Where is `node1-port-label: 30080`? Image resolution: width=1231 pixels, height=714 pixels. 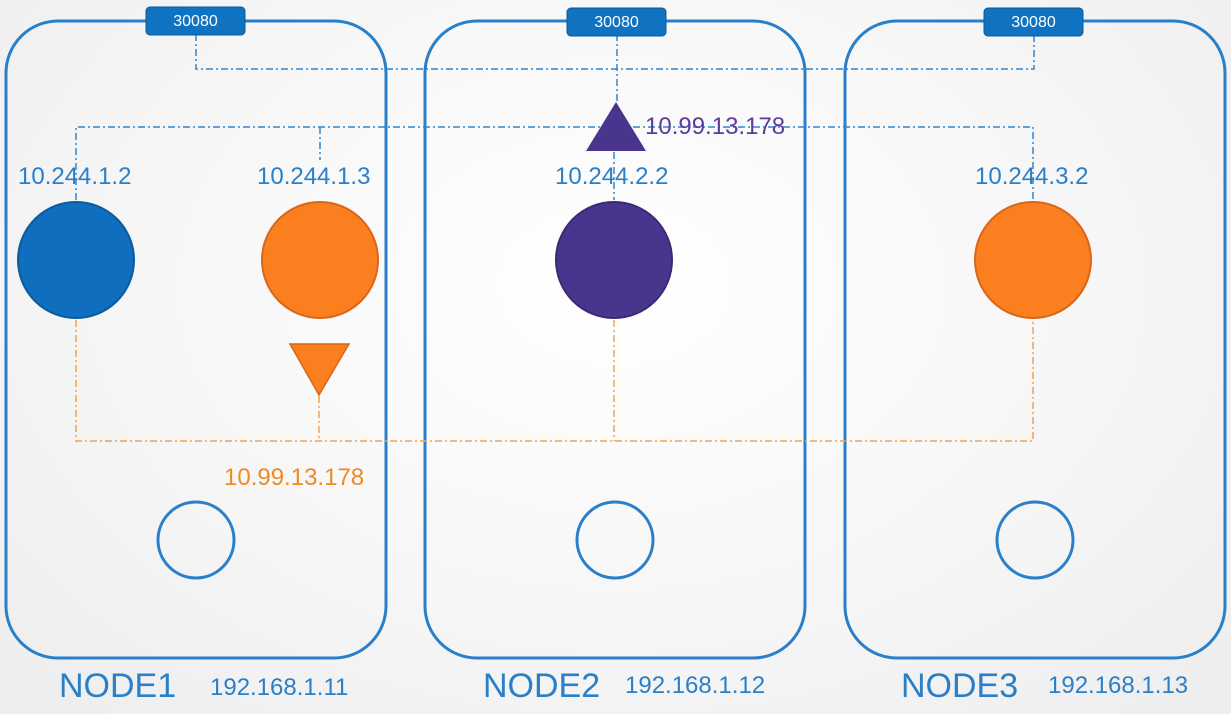
node1-port-label: 30080 is located at coordinates (195, 21).